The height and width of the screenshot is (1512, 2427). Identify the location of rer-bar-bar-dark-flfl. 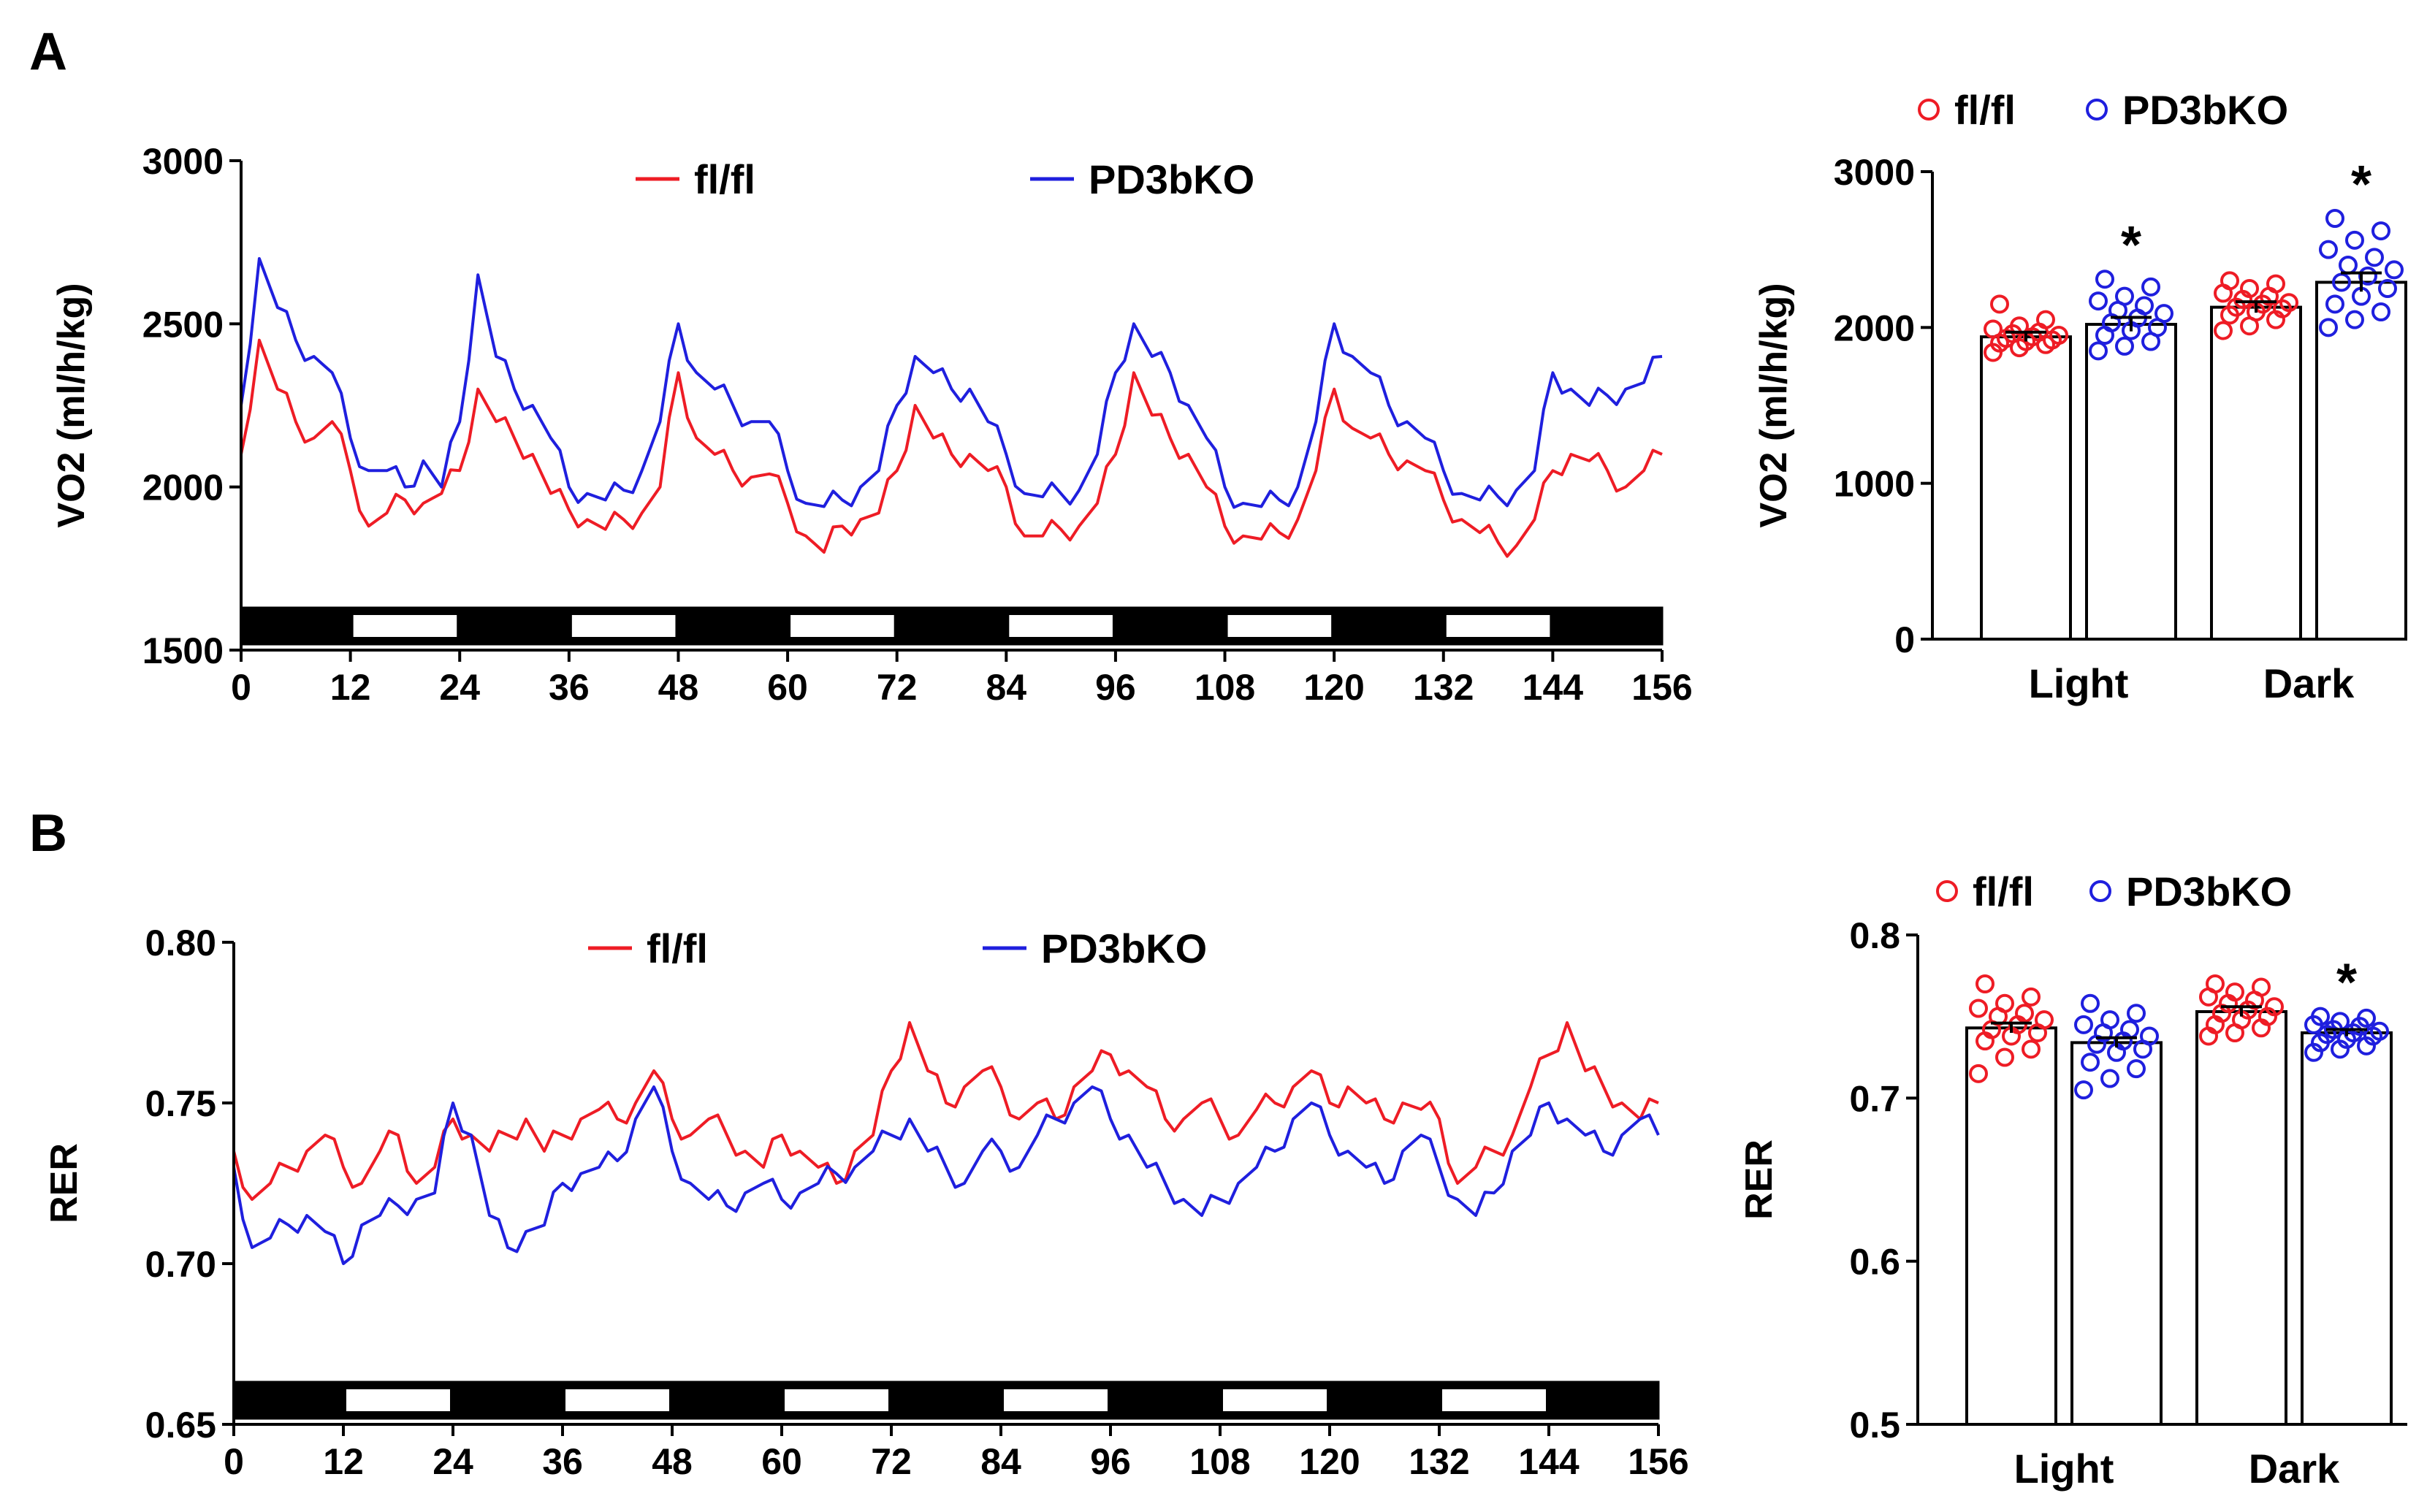
(2241, 1217).